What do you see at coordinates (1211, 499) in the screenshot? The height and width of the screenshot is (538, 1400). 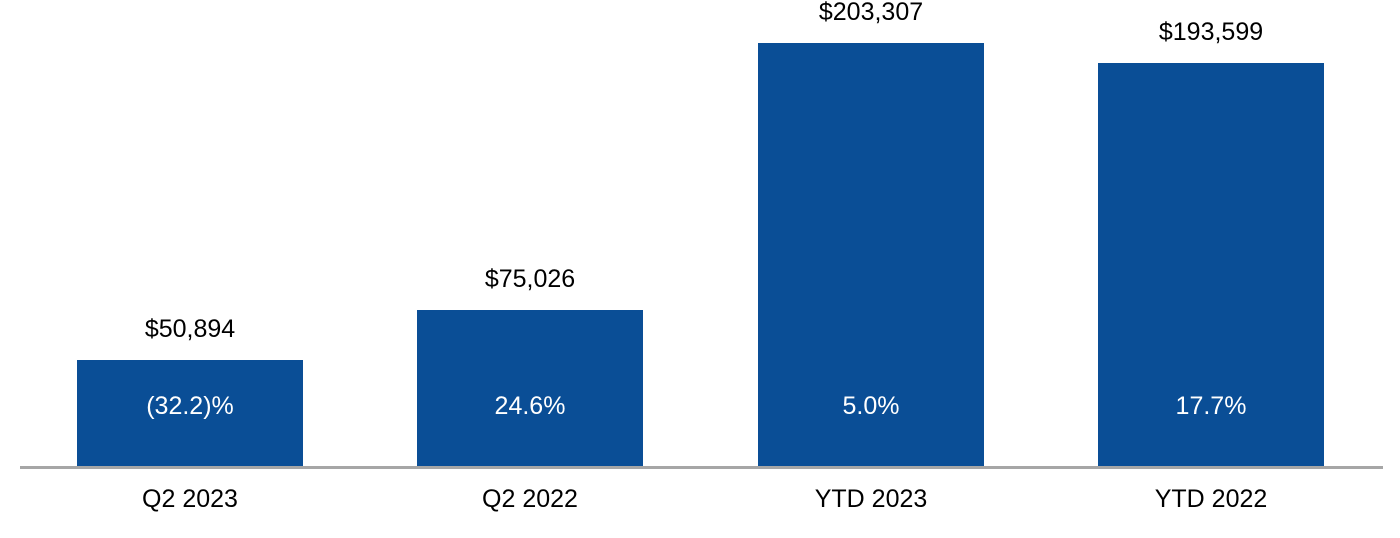 I see `x-axis-label: YTD 2022` at bounding box center [1211, 499].